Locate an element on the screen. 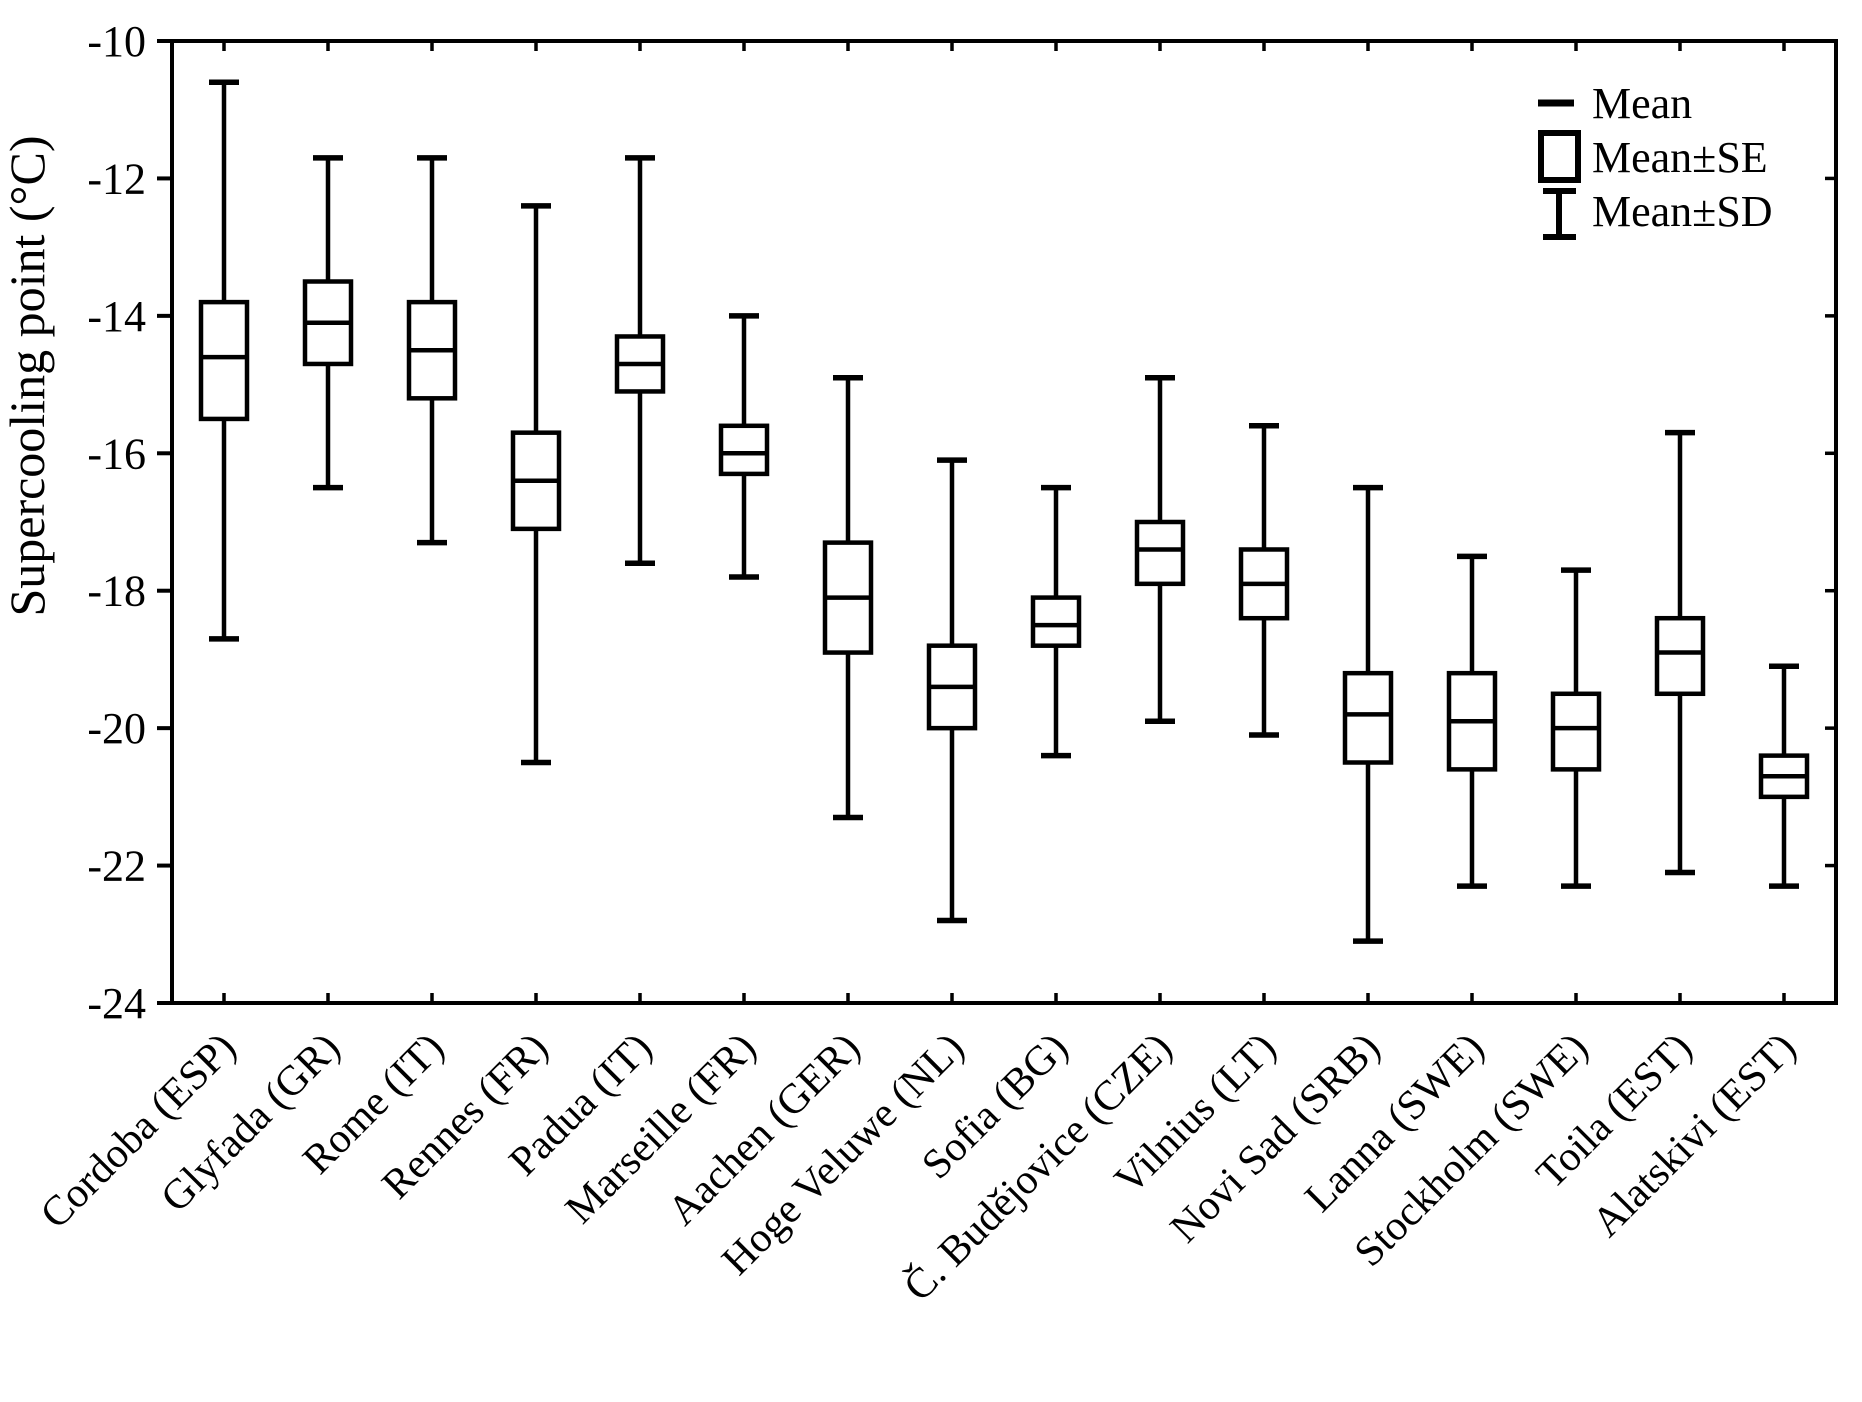 This screenshot has width=1862, height=1402. legend: Mean Mean±SE Mean±SD is located at coordinates (1655, 159).